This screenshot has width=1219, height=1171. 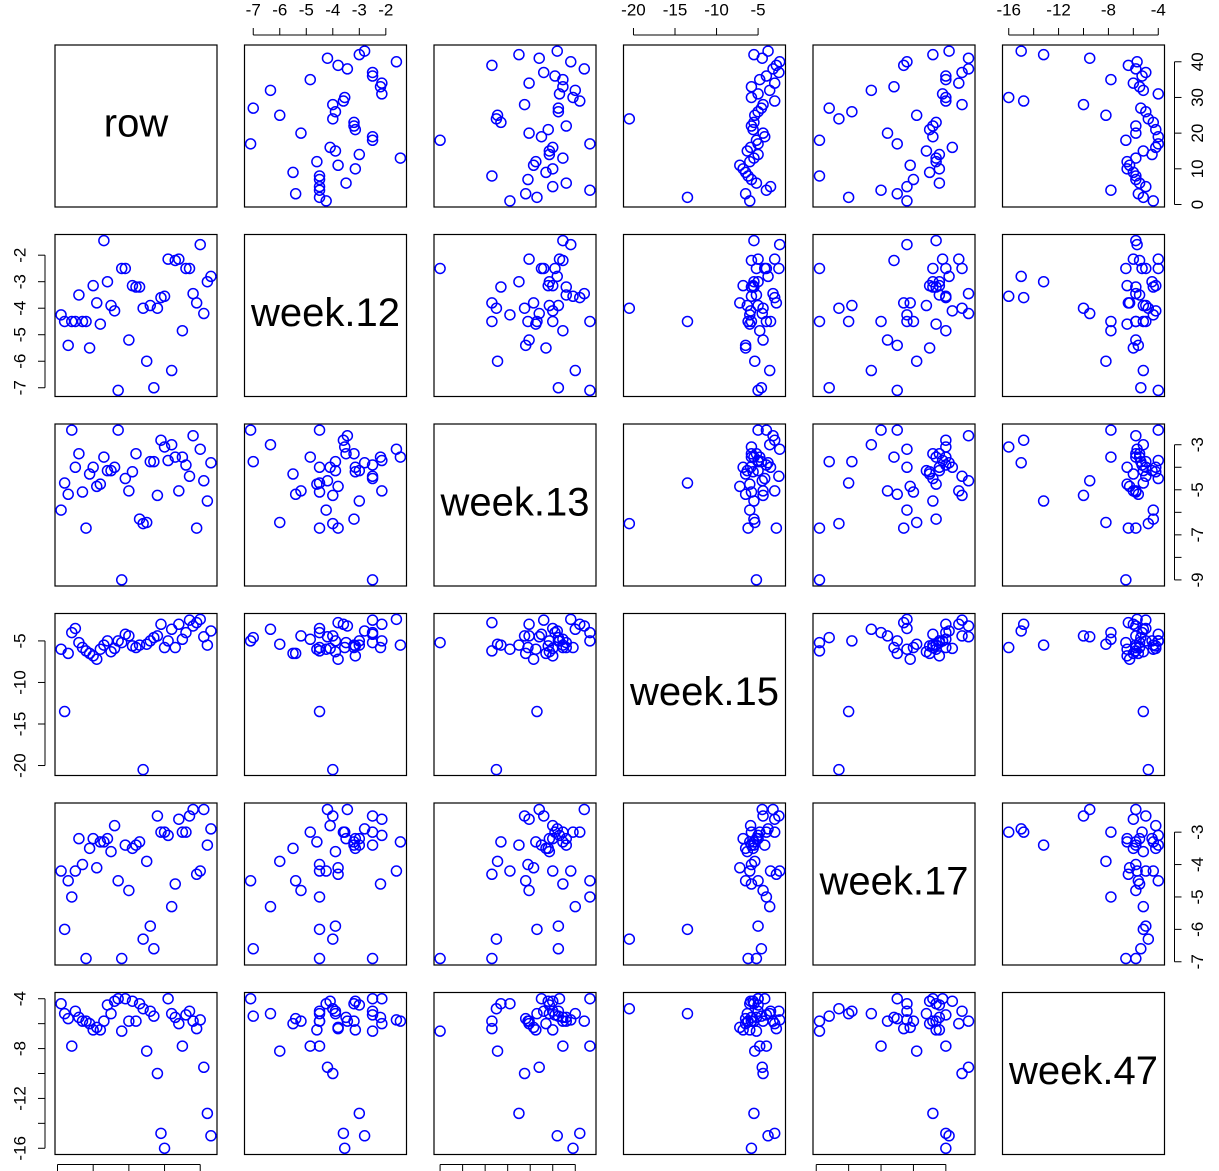 I want to click on tick-label: -4, so click(x=1158, y=9).